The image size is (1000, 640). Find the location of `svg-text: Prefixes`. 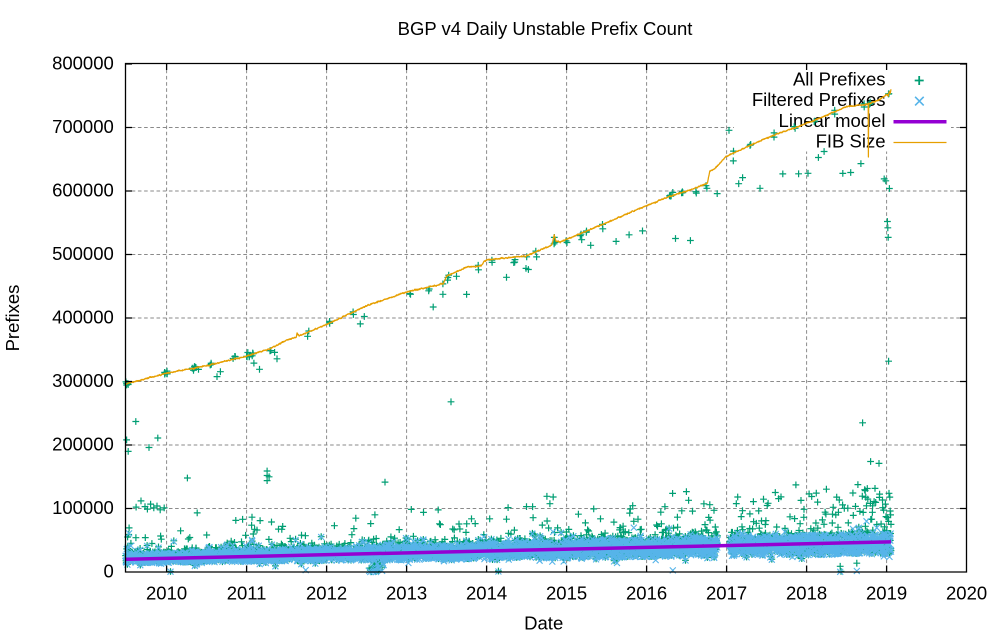

svg-text: Prefixes is located at coordinates (12, 318).